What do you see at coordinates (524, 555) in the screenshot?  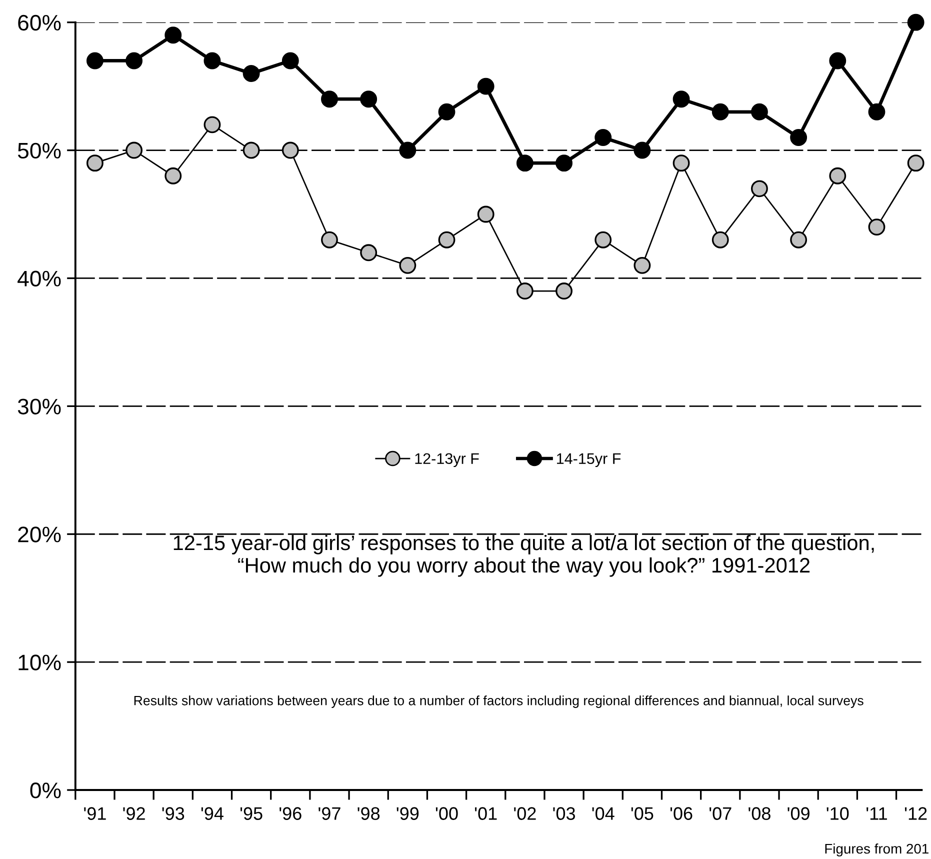 I see `annotation: 12-15 year-old girls’ responses to the quite a lot/a lot section of the question, “How much do you worry about the way you look?” 1991-2012` at bounding box center [524, 555].